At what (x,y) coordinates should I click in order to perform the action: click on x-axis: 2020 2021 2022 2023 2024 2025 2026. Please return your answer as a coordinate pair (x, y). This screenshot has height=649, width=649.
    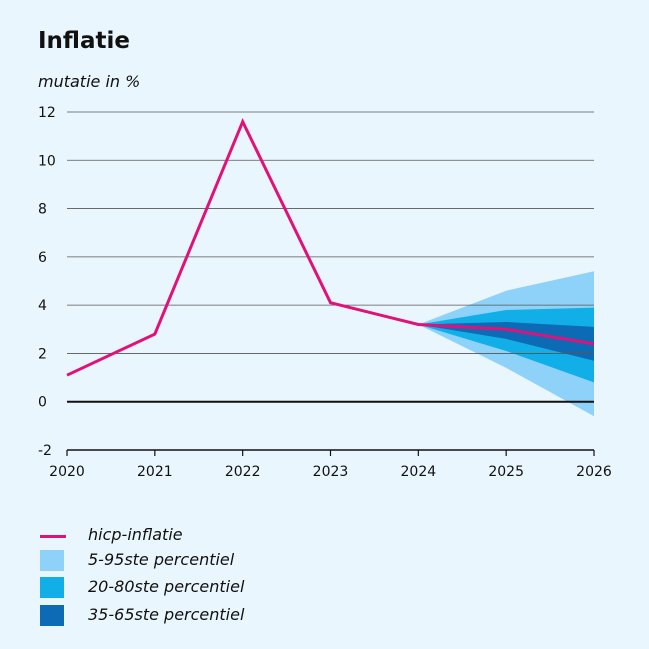
    Looking at the image, I should click on (330, 464).